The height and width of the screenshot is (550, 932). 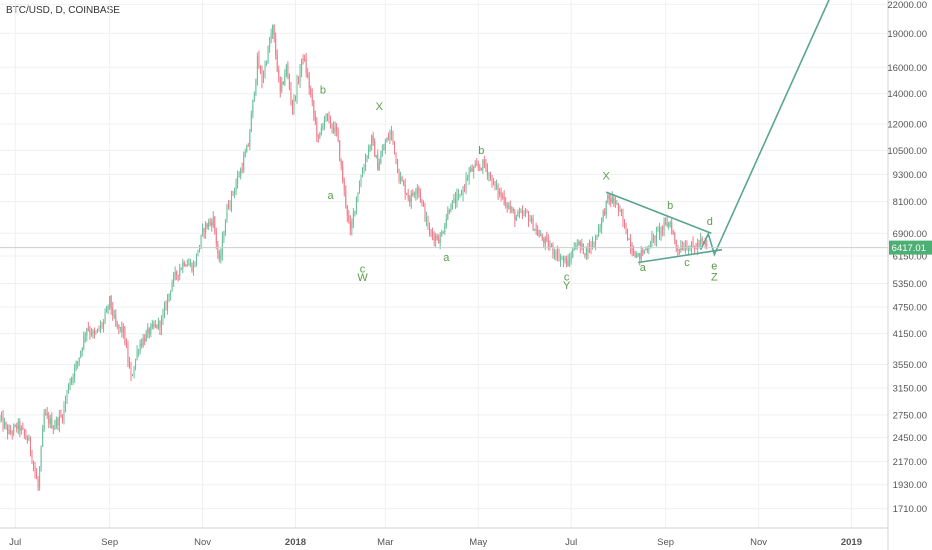 What do you see at coordinates (910, 415) in the screenshot?
I see `y-tick-label: 2750.00` at bounding box center [910, 415].